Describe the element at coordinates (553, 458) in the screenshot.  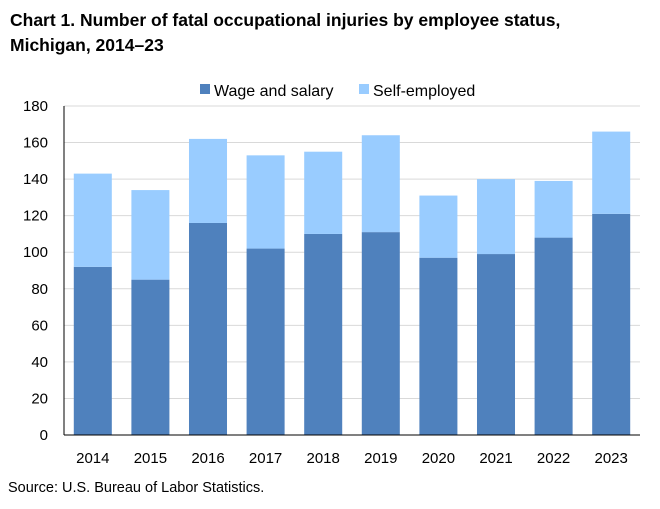
I see `x-tick-label: 2022` at that location.